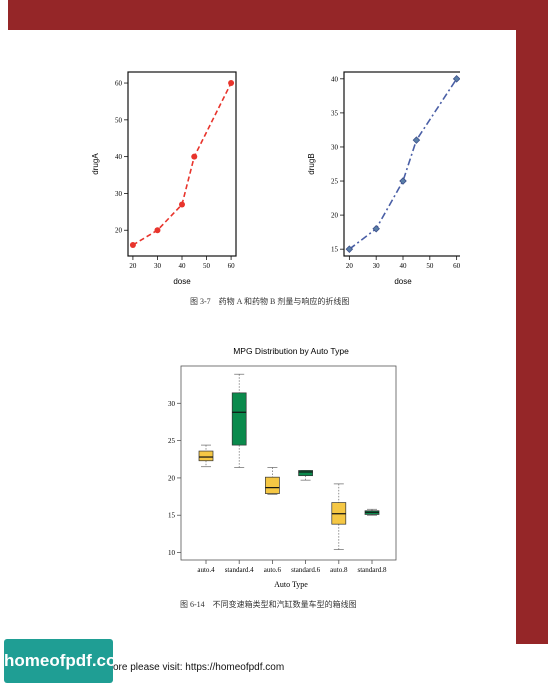  I want to click on box-standard.6, so click(305, 475).